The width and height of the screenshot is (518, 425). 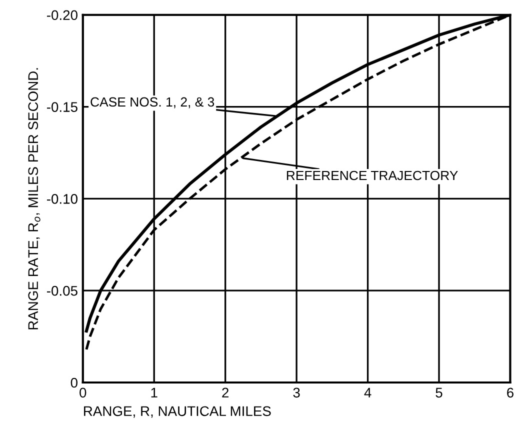 I want to click on x-tick-label: 2, so click(x=225, y=393).